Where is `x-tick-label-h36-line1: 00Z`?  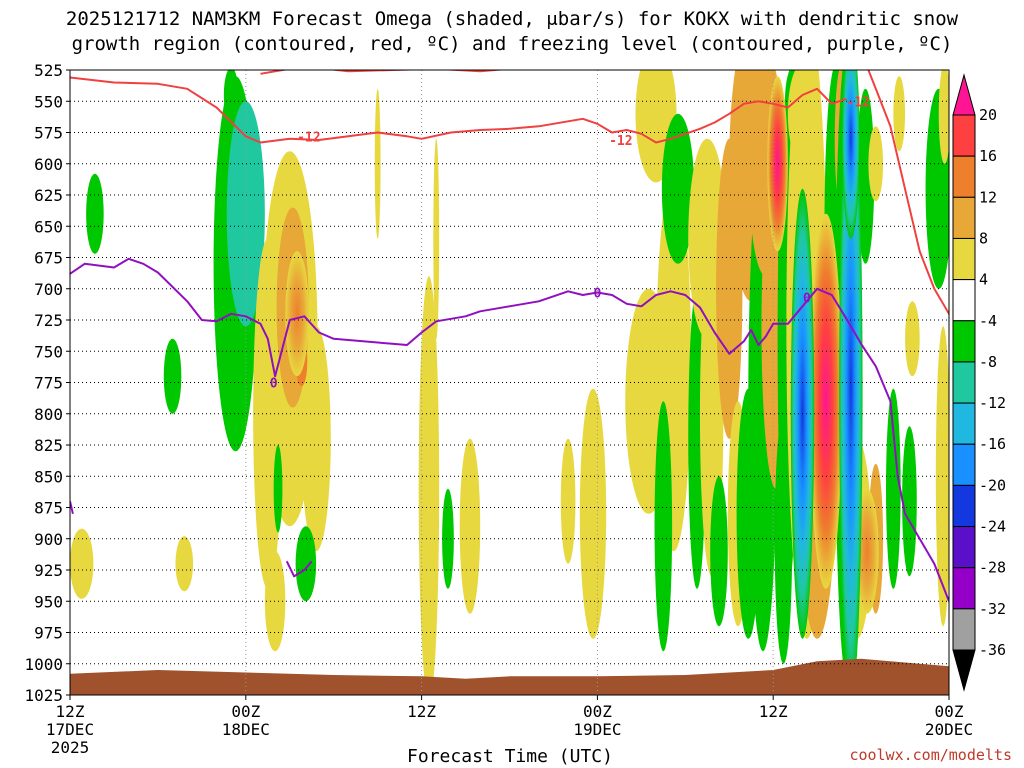
x-tick-label-h36-line1: 00Z is located at coordinates (597, 711).